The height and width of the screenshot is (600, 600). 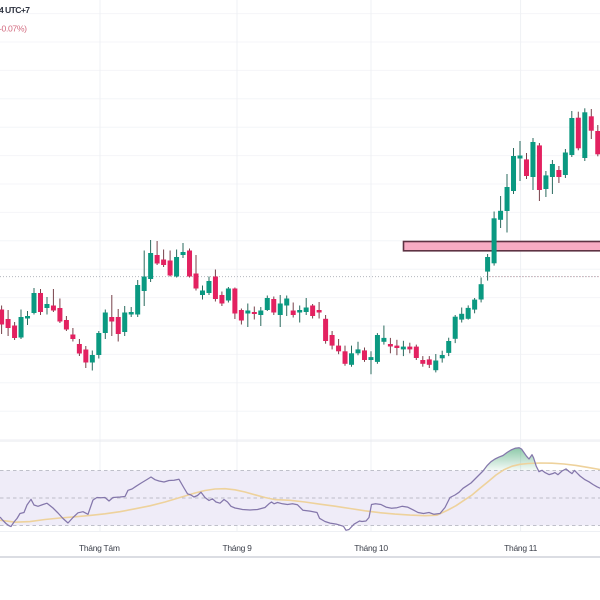 What do you see at coordinates (15, 10) in the screenshot?
I see `svg-text: 4 UTC+7` at bounding box center [15, 10].